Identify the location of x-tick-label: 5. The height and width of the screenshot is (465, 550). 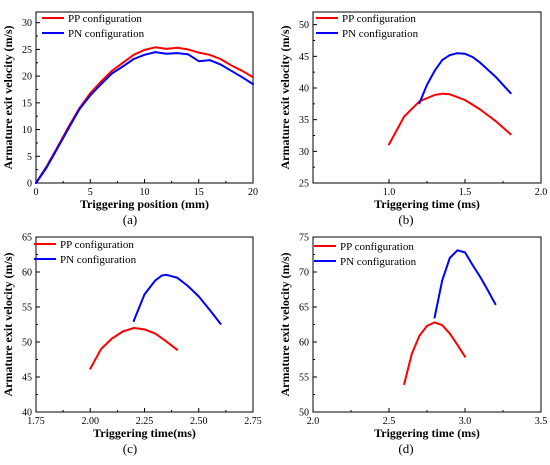
(90, 192).